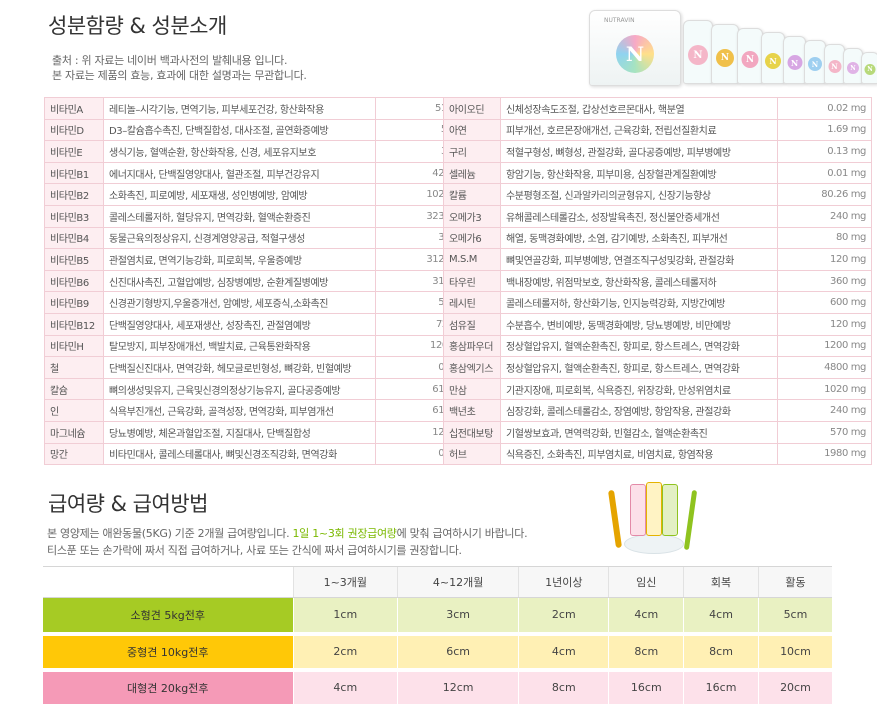 The width and height of the screenshot is (882, 710). What do you see at coordinates (239, 410) in the screenshot?
I see `ingredient-description: 식욕부진개선, 근육강화, 골격성장, 면역강화, 피부염개선` at bounding box center [239, 410].